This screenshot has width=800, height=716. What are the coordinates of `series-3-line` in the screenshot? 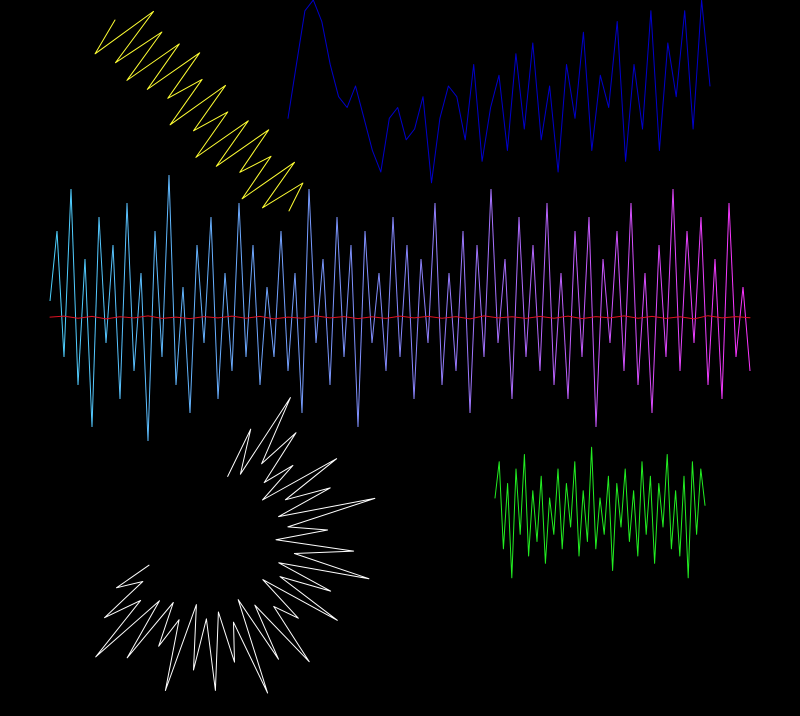 It's located at (400, 317).